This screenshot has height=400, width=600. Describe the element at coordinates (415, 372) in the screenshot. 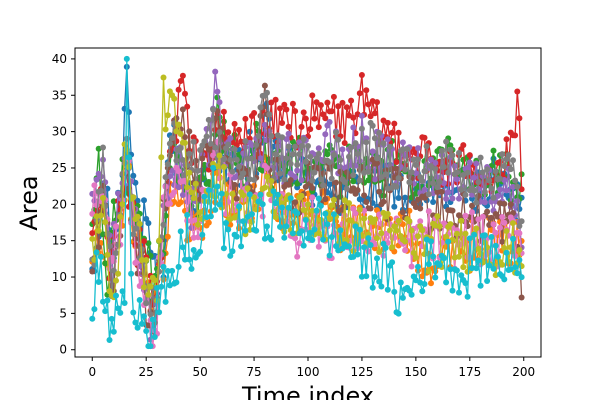

I see `x-tick-label: 150` at that location.